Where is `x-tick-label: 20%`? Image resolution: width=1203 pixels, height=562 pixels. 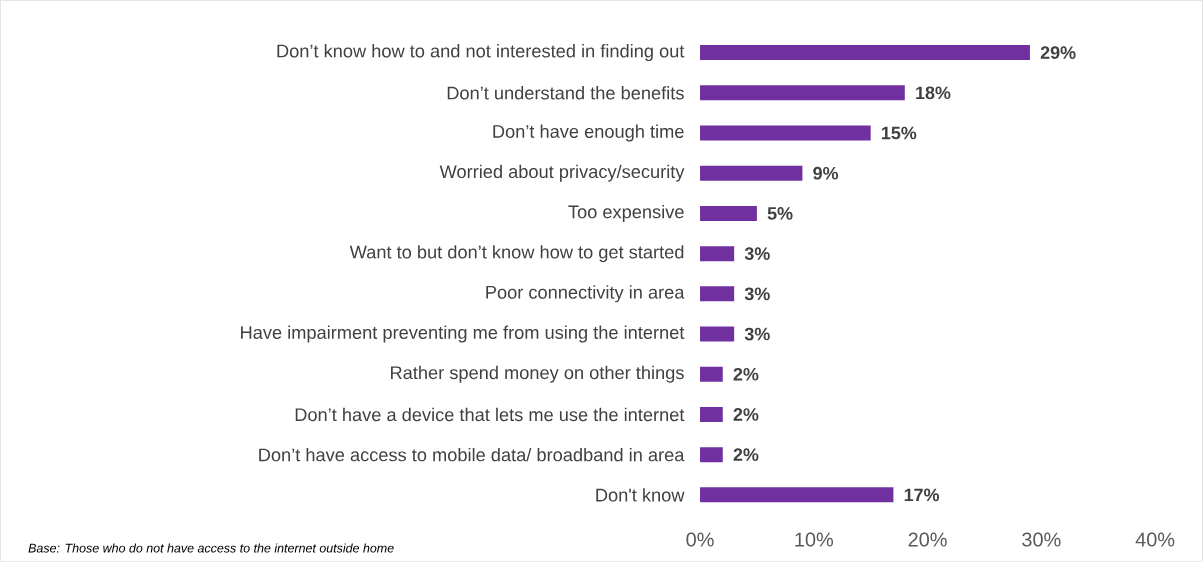 x-tick-label: 20% is located at coordinates (927, 539).